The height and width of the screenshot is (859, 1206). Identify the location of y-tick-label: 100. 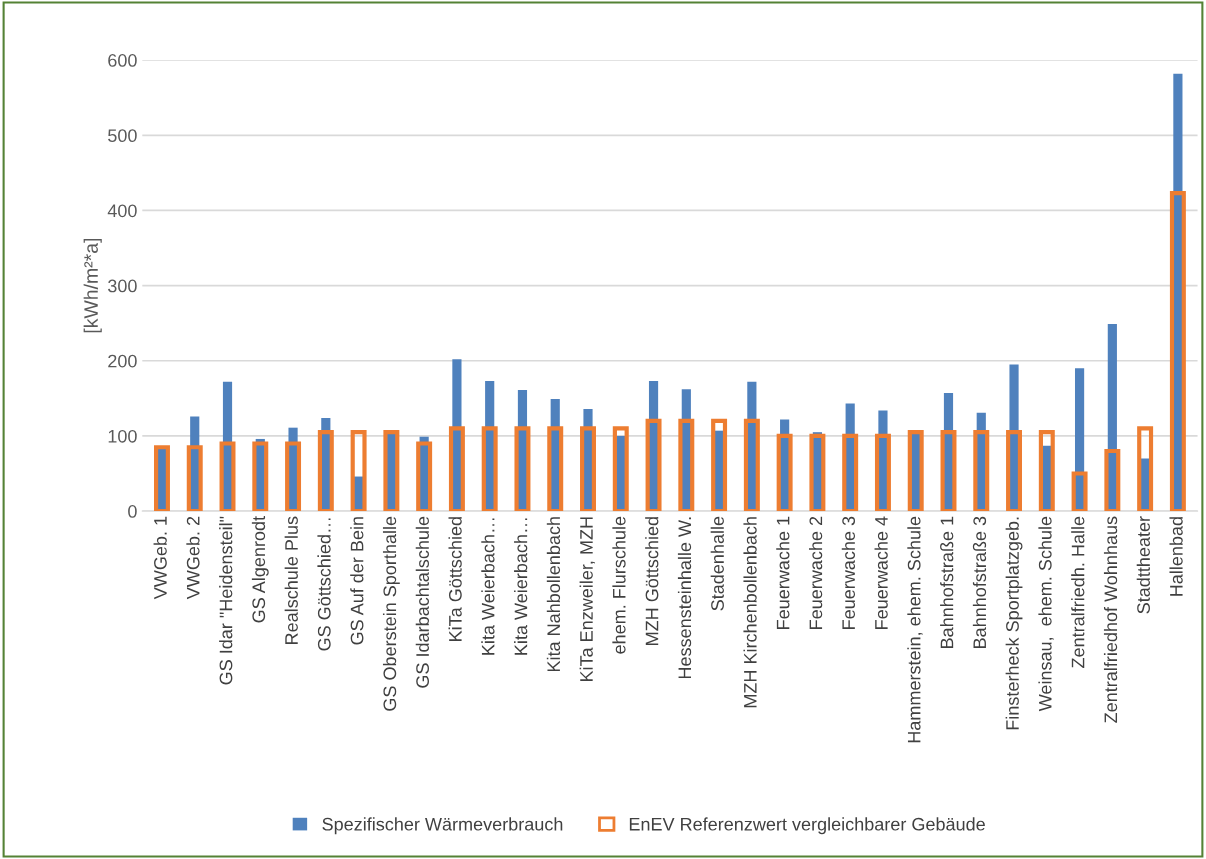
(122, 436).